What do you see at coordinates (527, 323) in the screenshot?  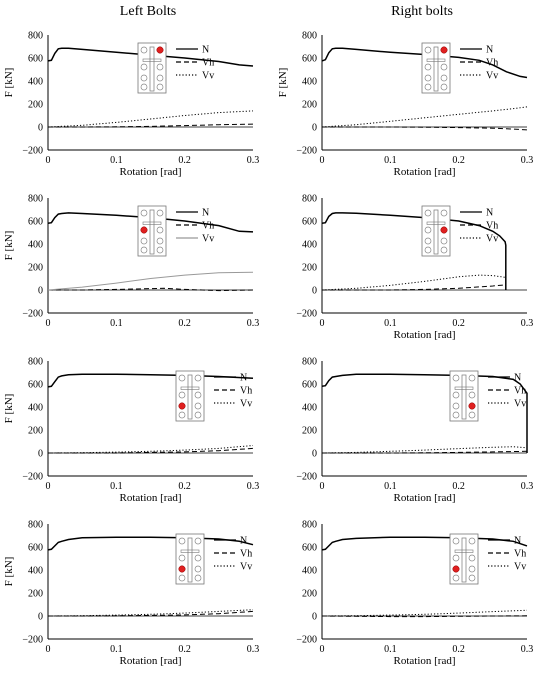 I see `x-tick-label: 0.3` at bounding box center [527, 323].